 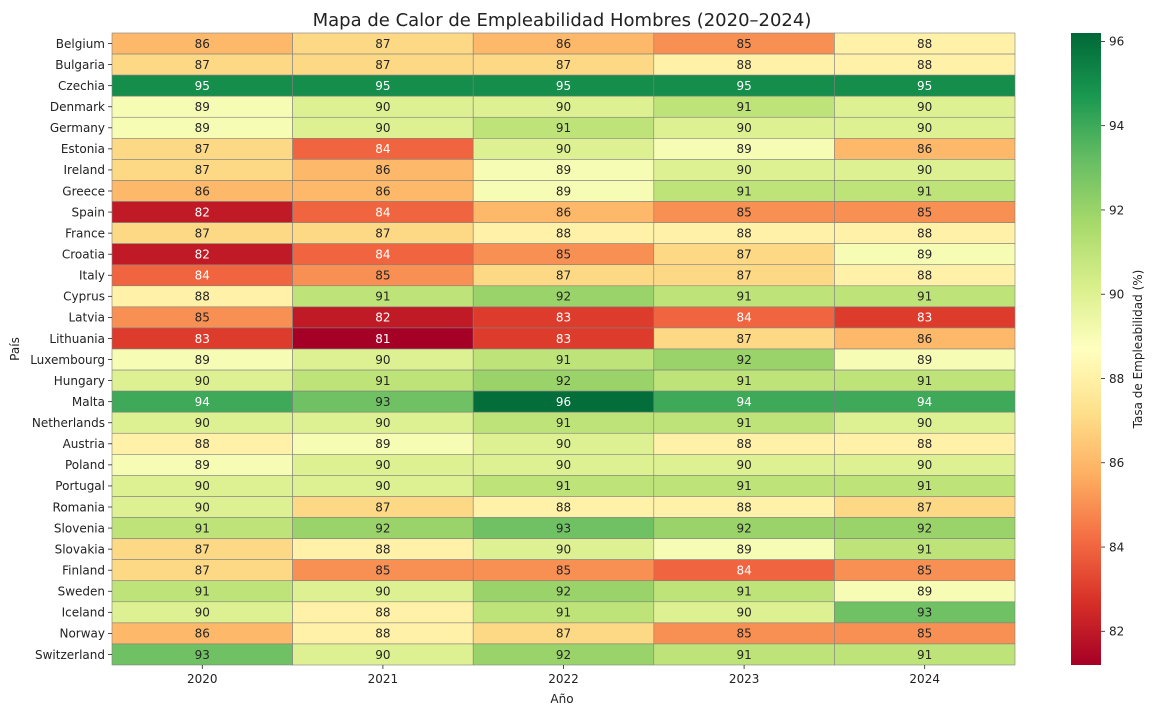 I want to click on y-tick-label: Bulgaria, so click(x=80, y=65).